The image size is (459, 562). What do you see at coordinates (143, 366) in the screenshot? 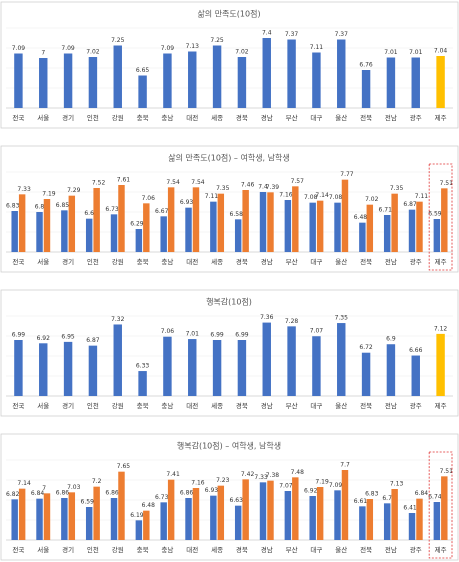
I see `value-label: 6.33` at bounding box center [143, 366].